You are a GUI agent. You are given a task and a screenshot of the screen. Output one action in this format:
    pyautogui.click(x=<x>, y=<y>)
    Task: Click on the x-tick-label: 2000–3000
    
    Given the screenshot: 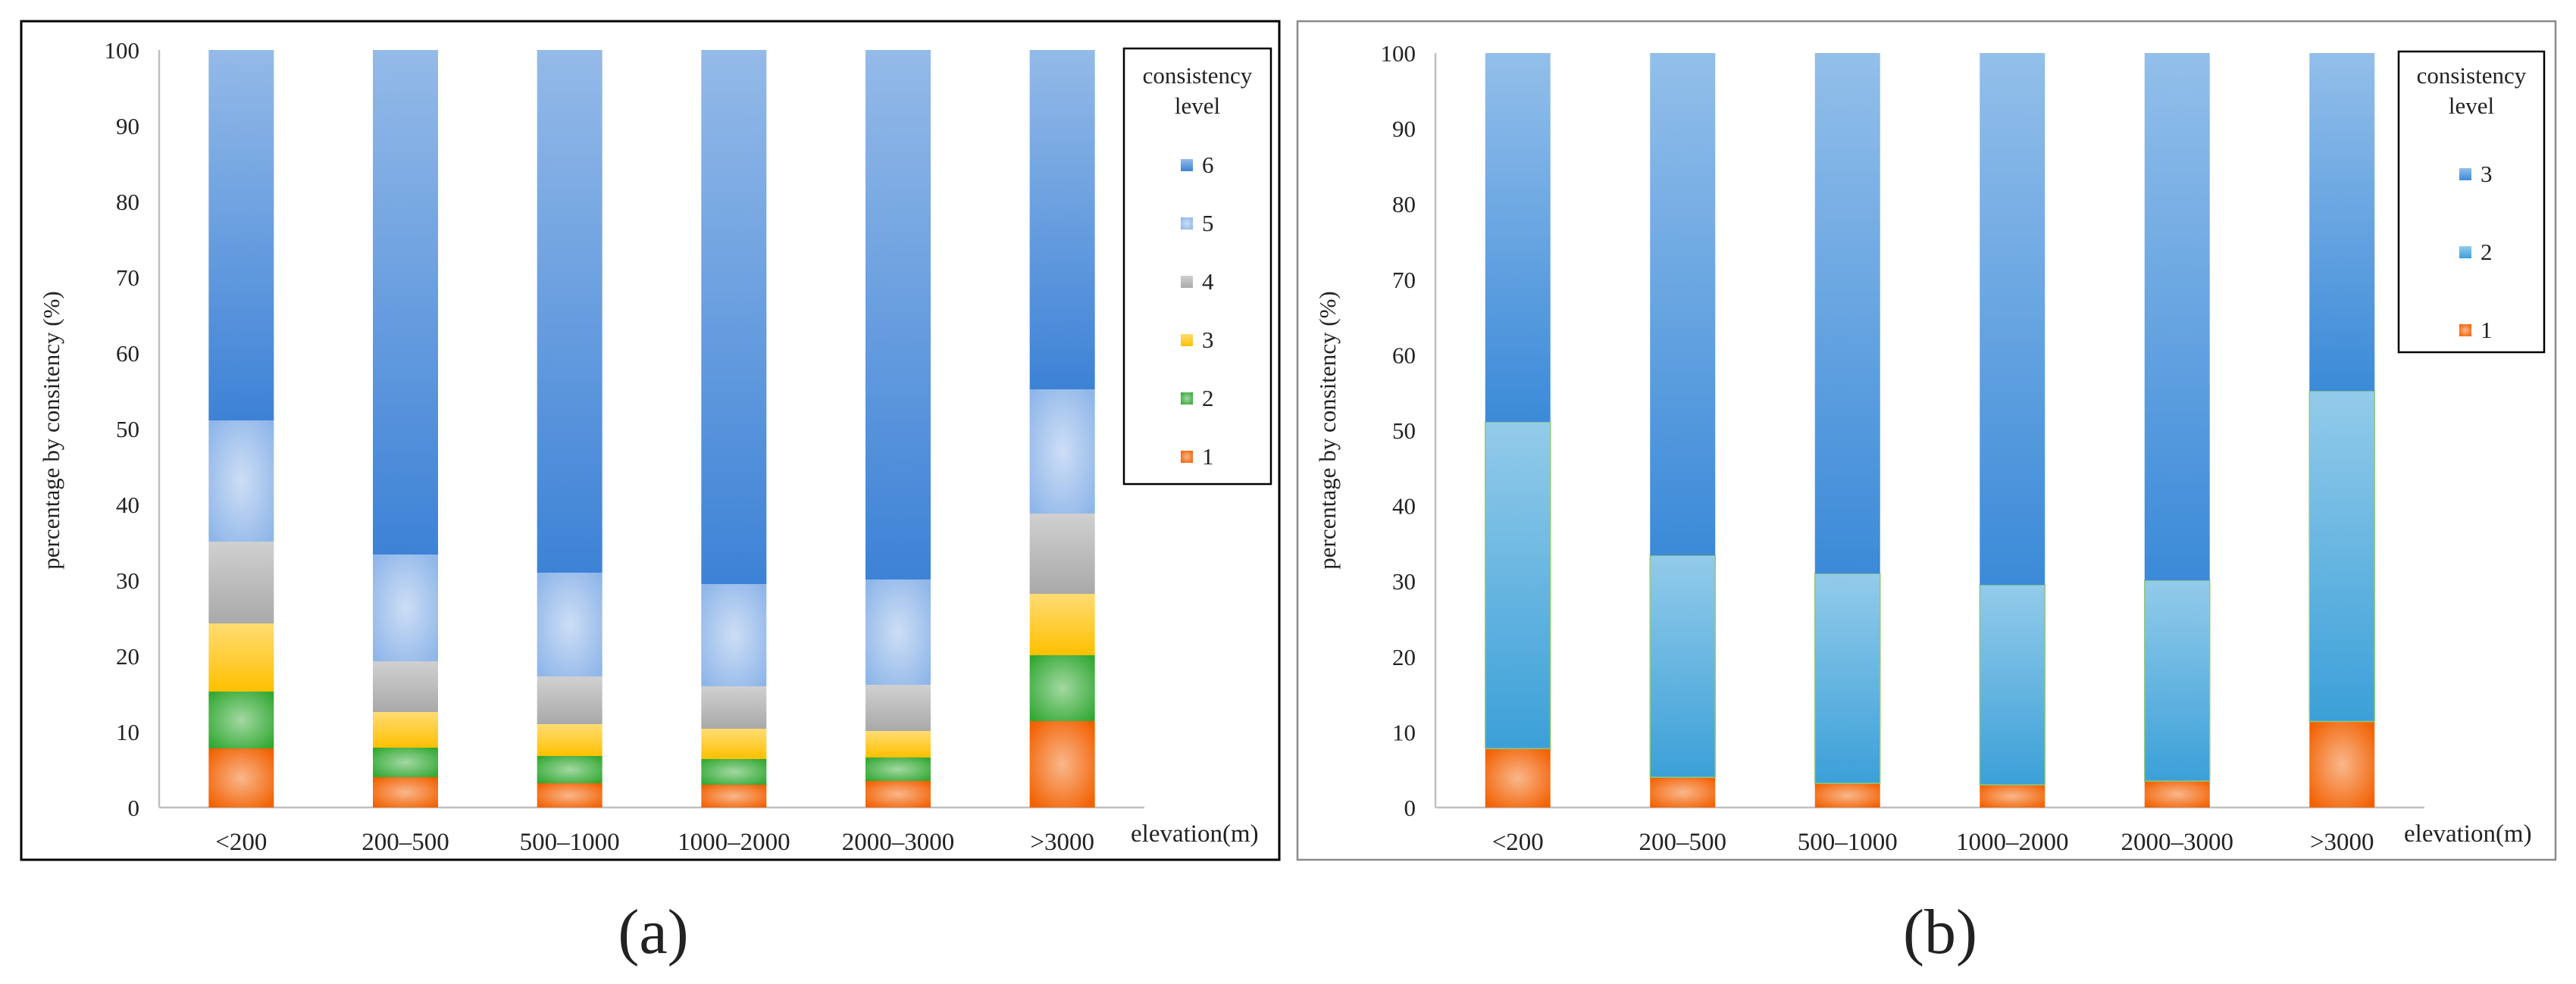 What is the action you would take?
    pyautogui.click(x=899, y=842)
    